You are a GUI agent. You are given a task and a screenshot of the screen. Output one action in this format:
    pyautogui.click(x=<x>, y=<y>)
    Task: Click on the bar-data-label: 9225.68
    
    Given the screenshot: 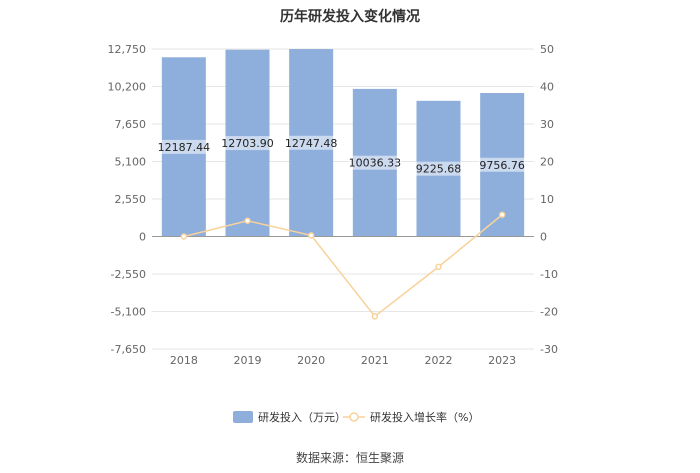 What is the action you would take?
    pyautogui.click(x=439, y=169)
    